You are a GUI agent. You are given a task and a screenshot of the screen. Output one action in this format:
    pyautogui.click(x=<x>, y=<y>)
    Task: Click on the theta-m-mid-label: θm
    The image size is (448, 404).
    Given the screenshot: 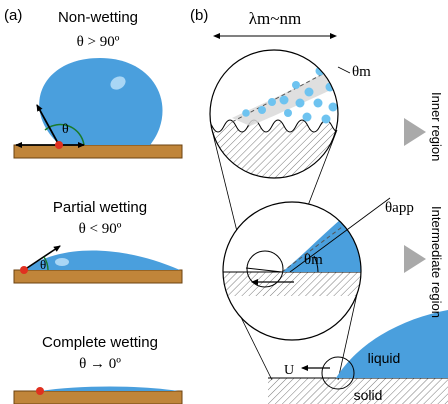 What is the action you would take?
    pyautogui.click(x=313, y=260)
    